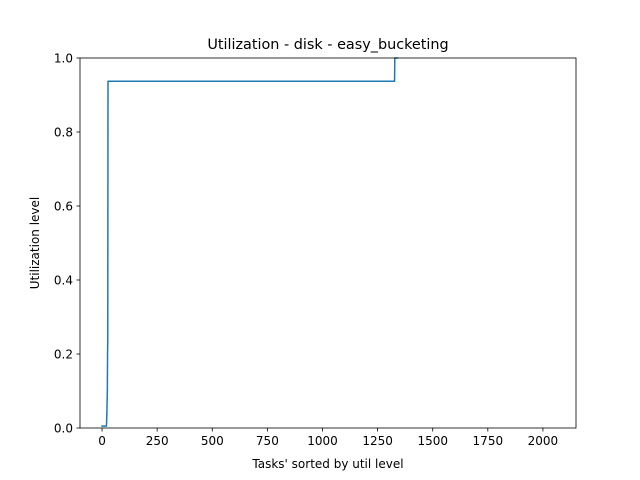 The width and height of the screenshot is (640, 480). What do you see at coordinates (327, 45) in the screenshot?
I see `chart-title: Utilization - disk - easy_bucketing` at bounding box center [327, 45].